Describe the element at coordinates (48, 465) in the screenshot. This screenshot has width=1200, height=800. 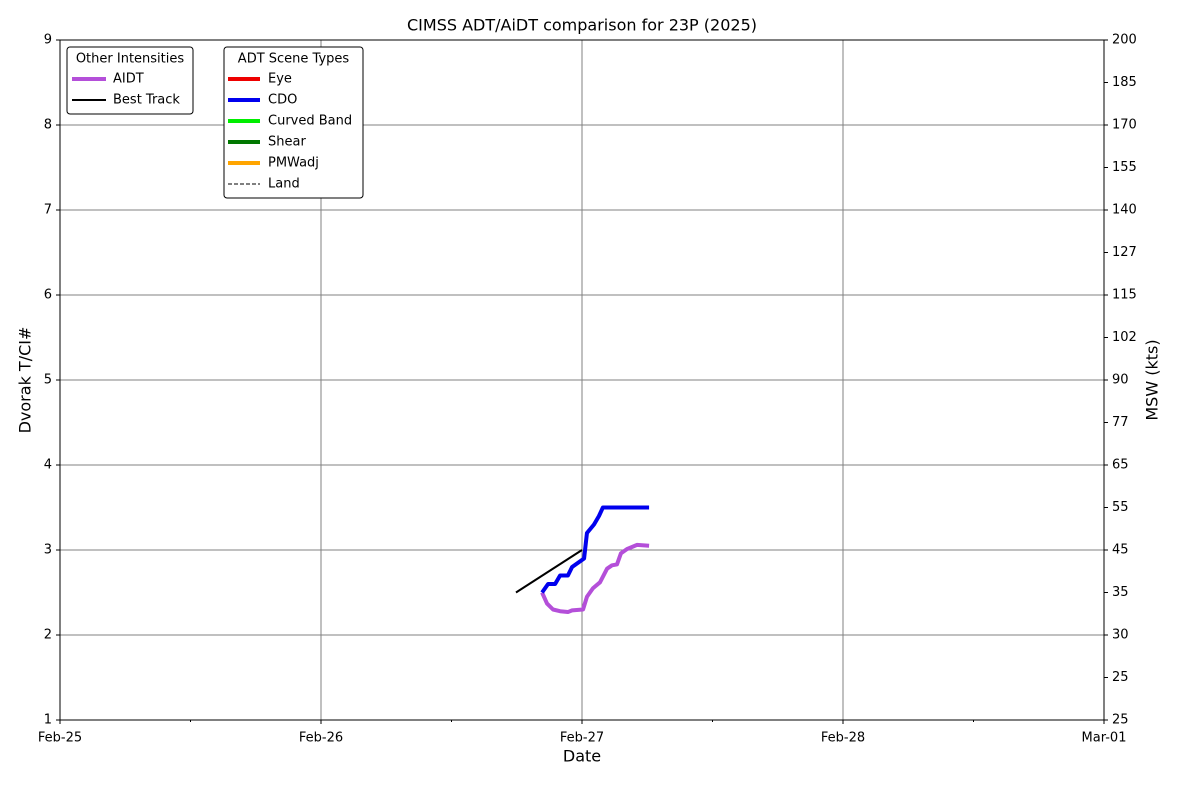
I see `y-tick-label: 4` at that location.